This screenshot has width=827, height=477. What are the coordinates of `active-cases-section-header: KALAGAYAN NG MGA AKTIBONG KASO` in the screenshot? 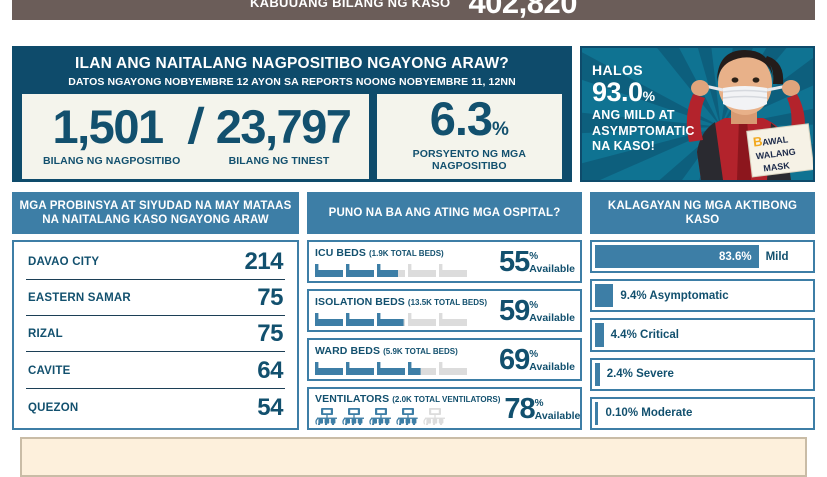 It's located at (702, 213).